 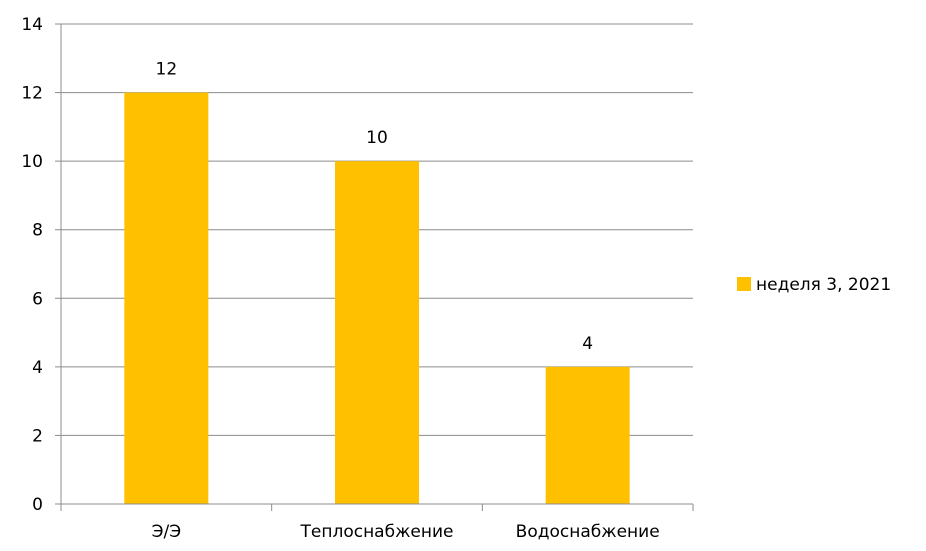 What do you see at coordinates (823, 285) in the screenshot?
I see `legend-label: неделя 3, 2021` at bounding box center [823, 285].